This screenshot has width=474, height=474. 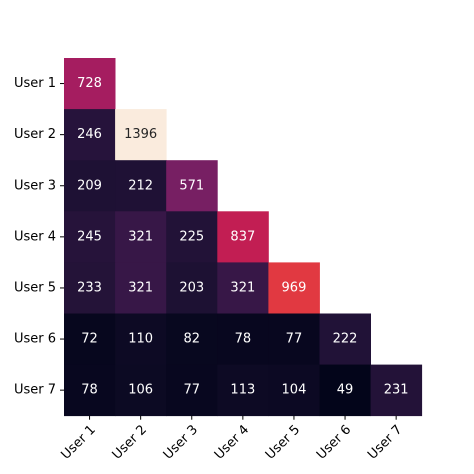 I want to click on cell-value-label: 222, so click(x=345, y=339).